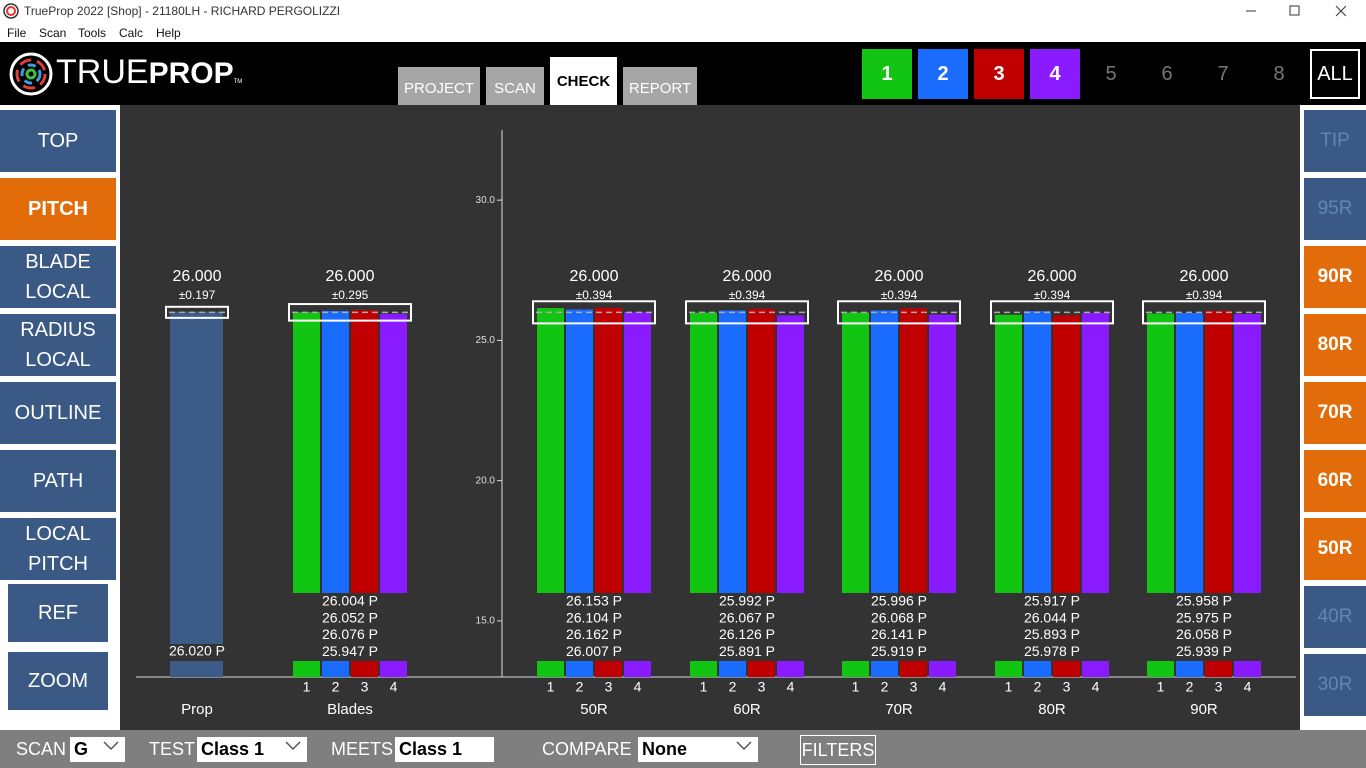  What do you see at coordinates (58, 277) in the screenshot?
I see `nav-button: BLADE LOCAL` at bounding box center [58, 277].